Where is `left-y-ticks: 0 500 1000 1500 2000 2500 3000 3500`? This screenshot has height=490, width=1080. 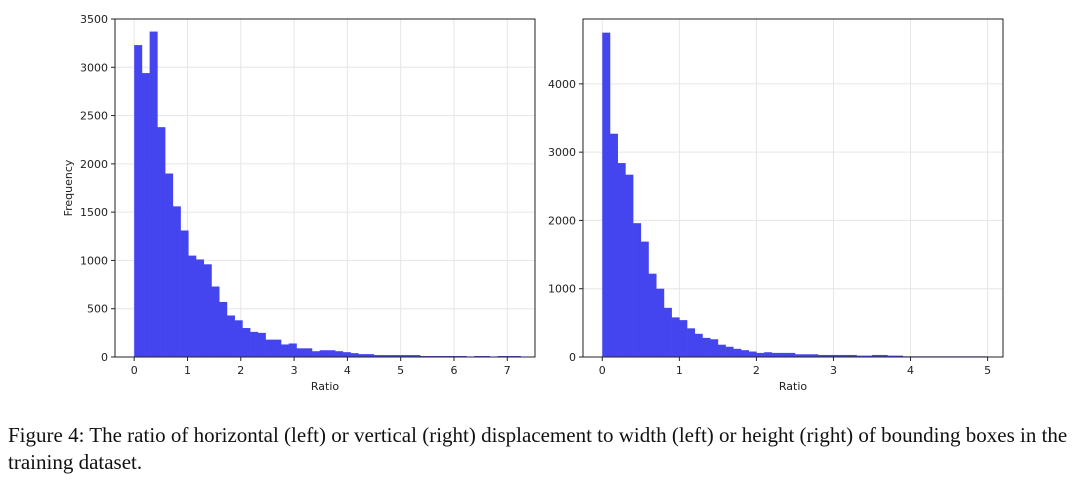
left-y-ticks: 0 500 1000 1500 2000 2500 3000 3500 is located at coordinates (97, 188).